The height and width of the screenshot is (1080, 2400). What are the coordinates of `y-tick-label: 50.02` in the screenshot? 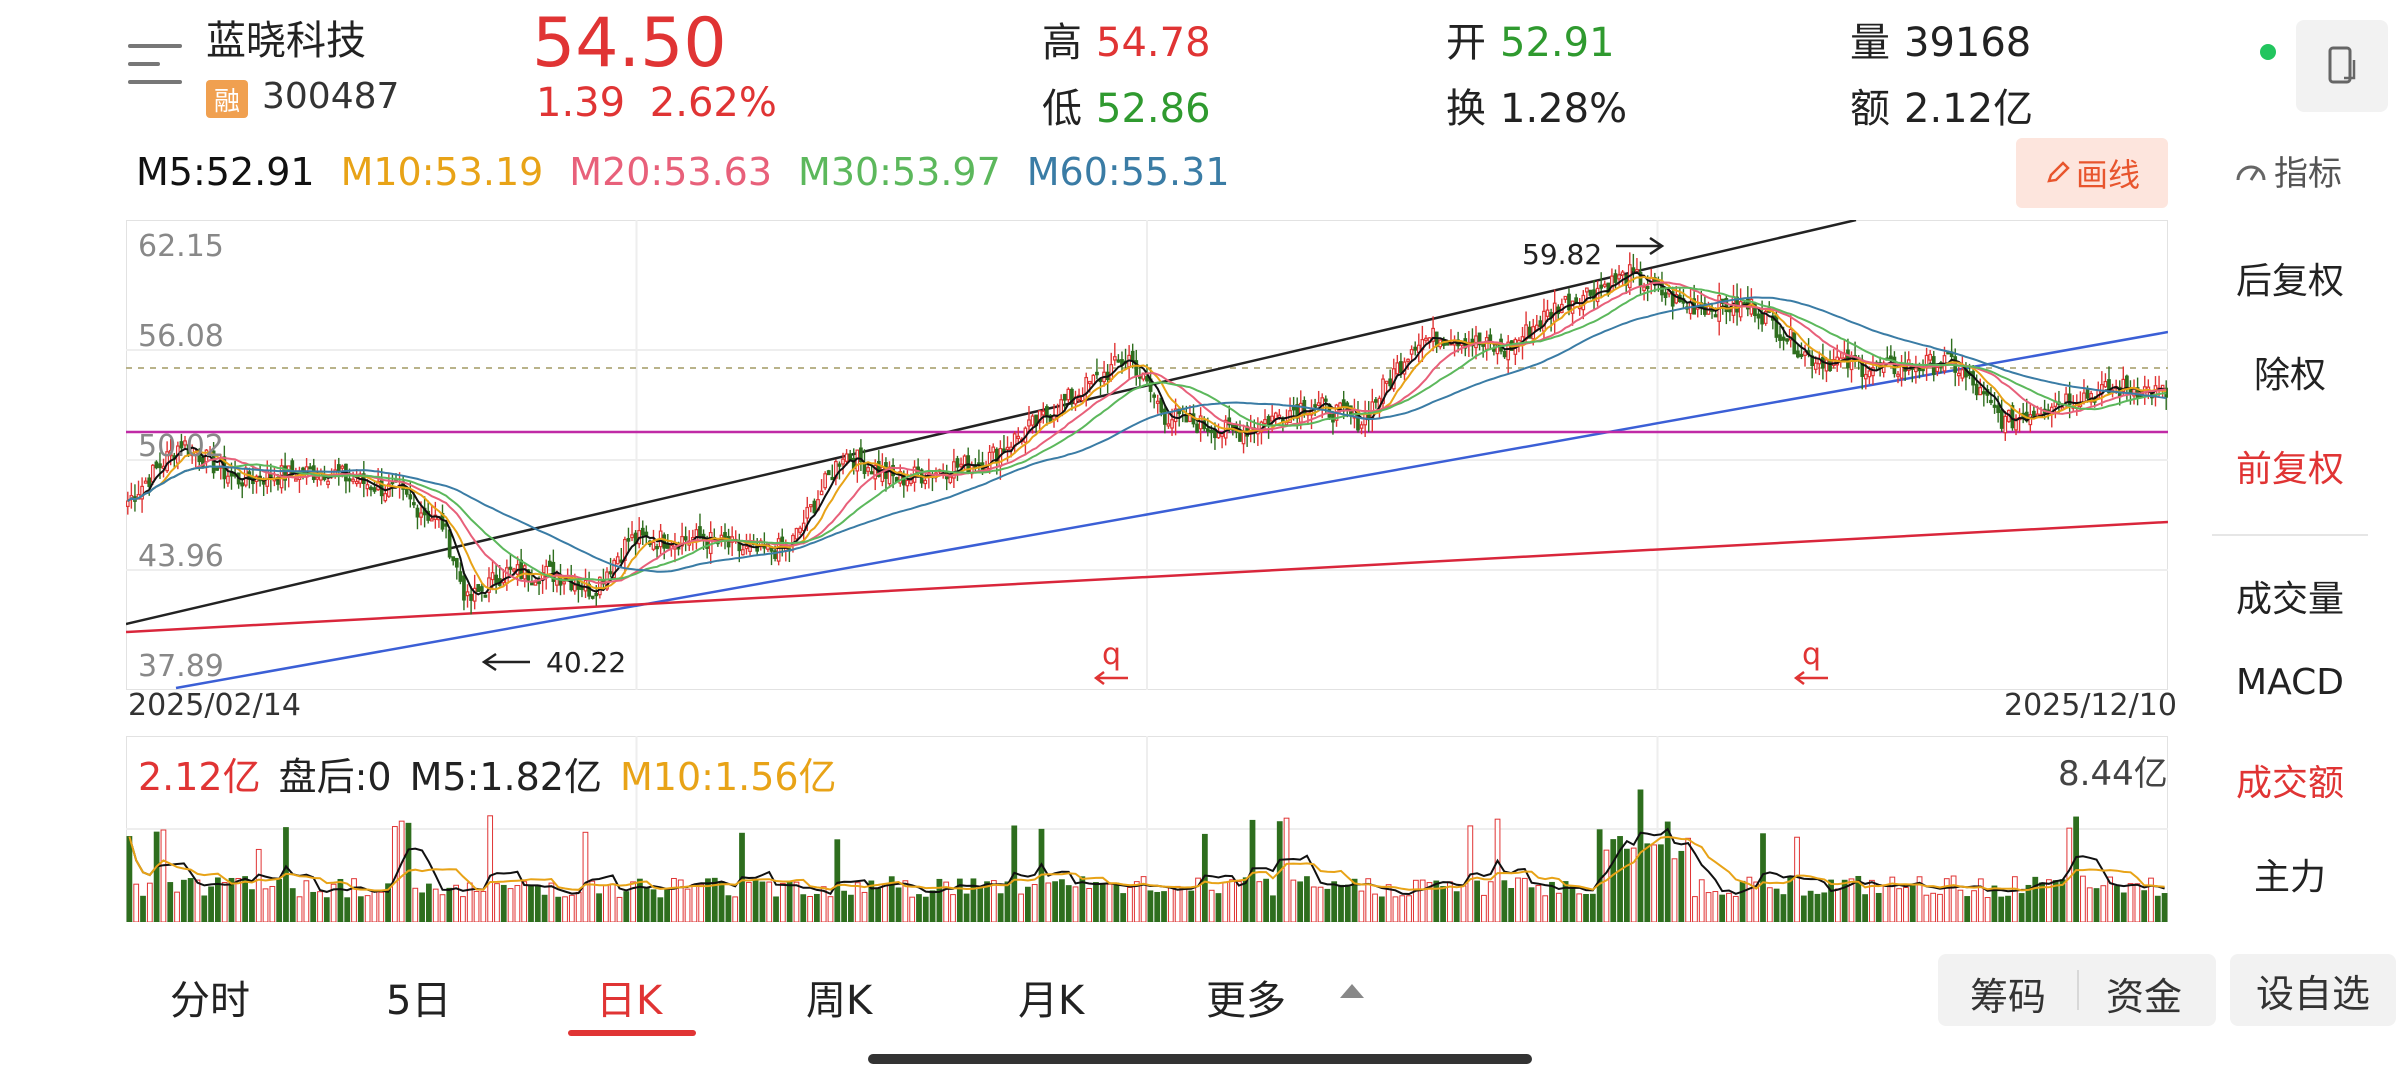 It's located at (181, 446).